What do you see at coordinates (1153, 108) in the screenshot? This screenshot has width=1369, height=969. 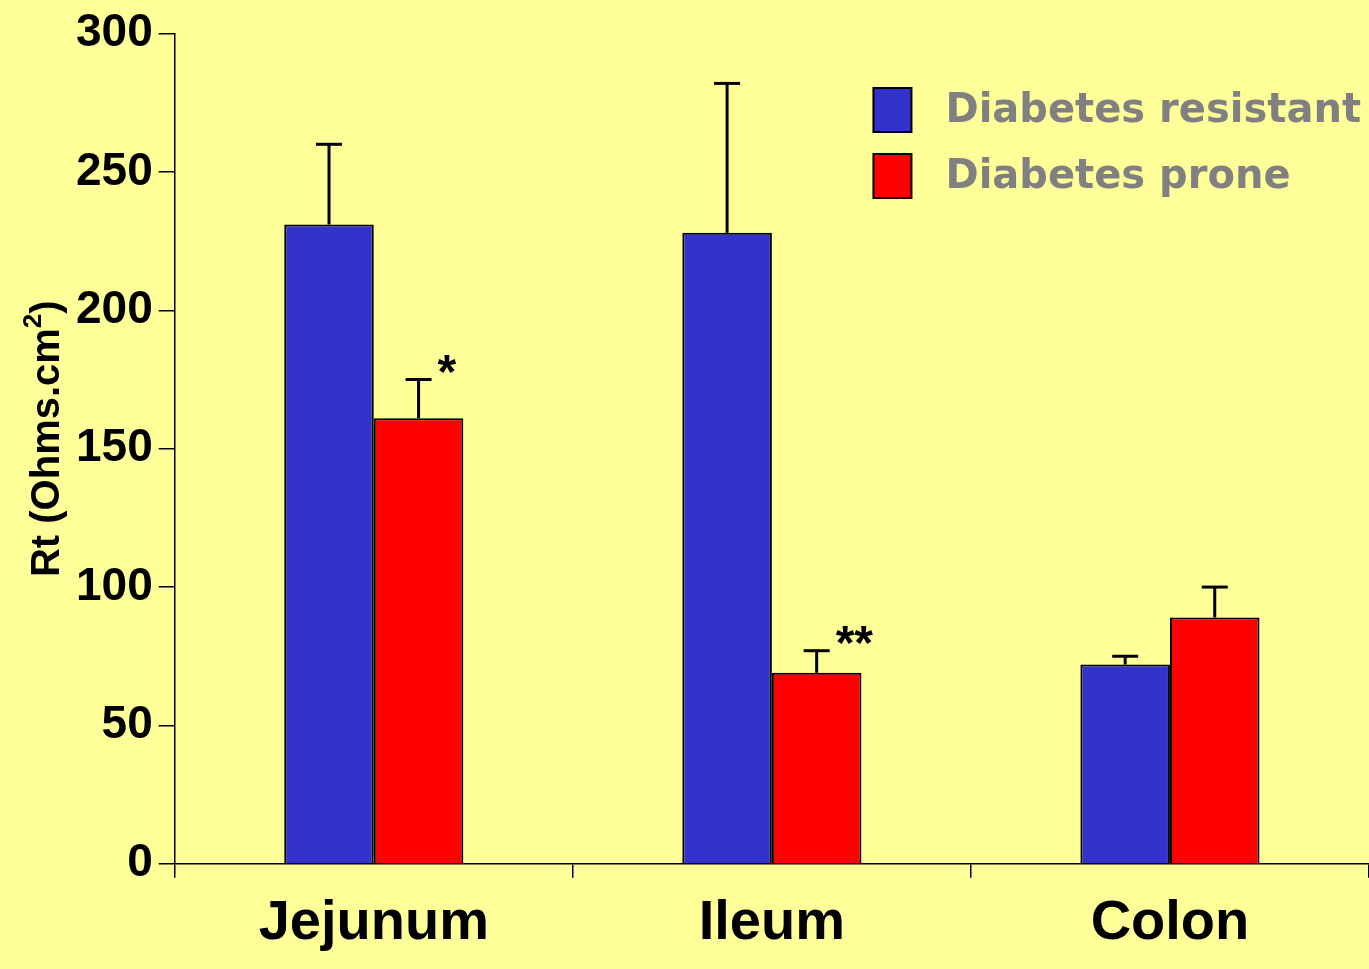 I see `legend-label: Diabetes resistant` at bounding box center [1153, 108].